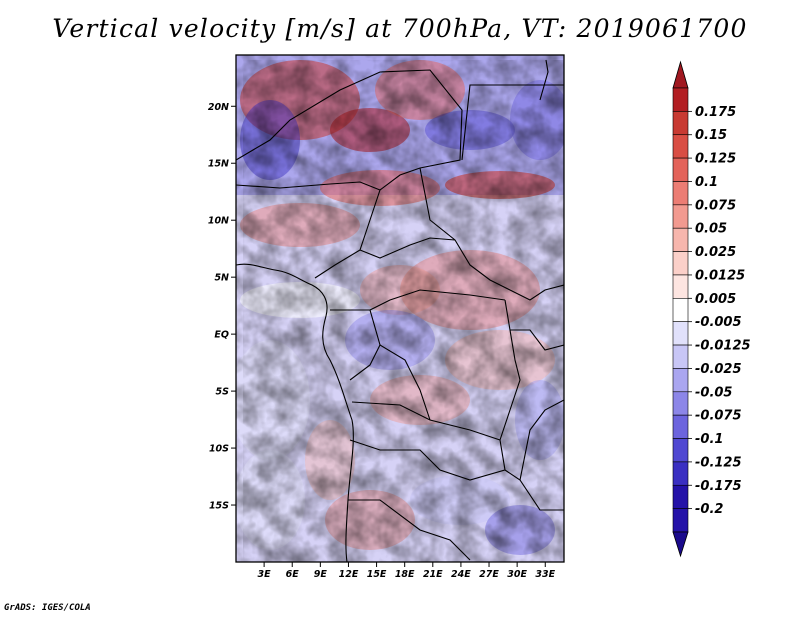 This screenshot has height=618, width=800. What do you see at coordinates (219, 506) in the screenshot?
I see `lat-tick-label: 15S` at bounding box center [219, 506].